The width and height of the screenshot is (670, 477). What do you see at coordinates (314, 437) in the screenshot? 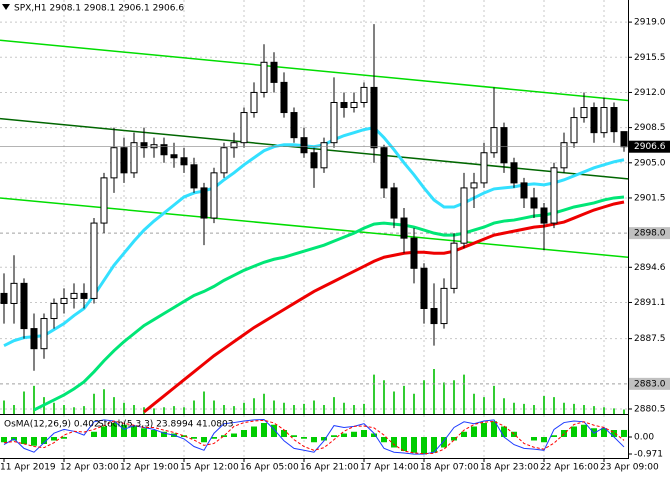
I see `stoch-main` at bounding box center [314, 437].